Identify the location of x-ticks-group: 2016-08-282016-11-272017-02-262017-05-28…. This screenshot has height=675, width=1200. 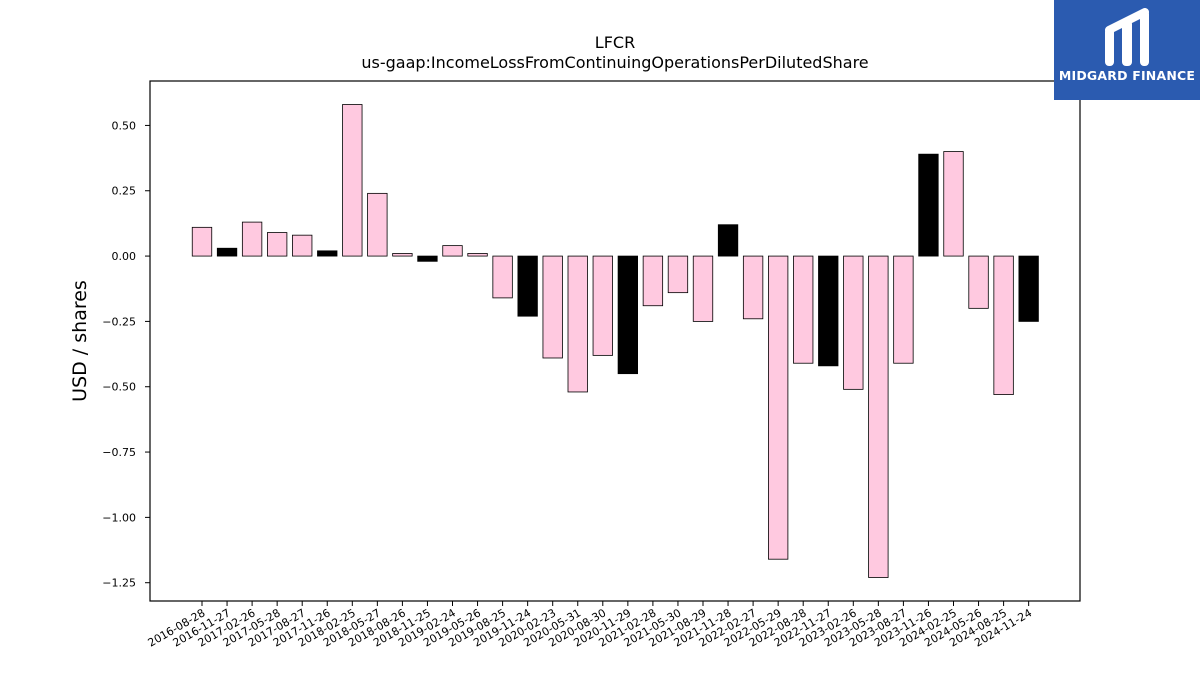
(590, 625).